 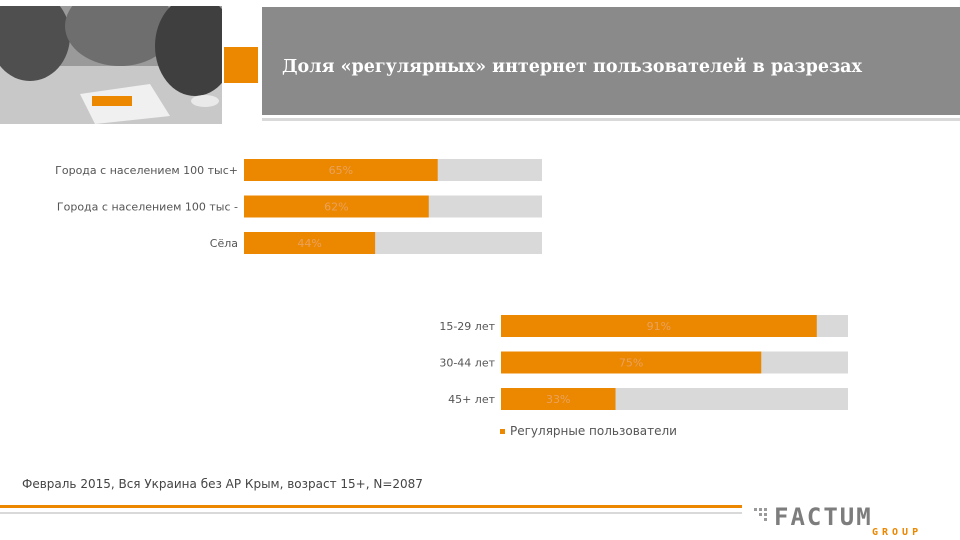 I want to click on footer-grey-line, so click(x=371, y=513).